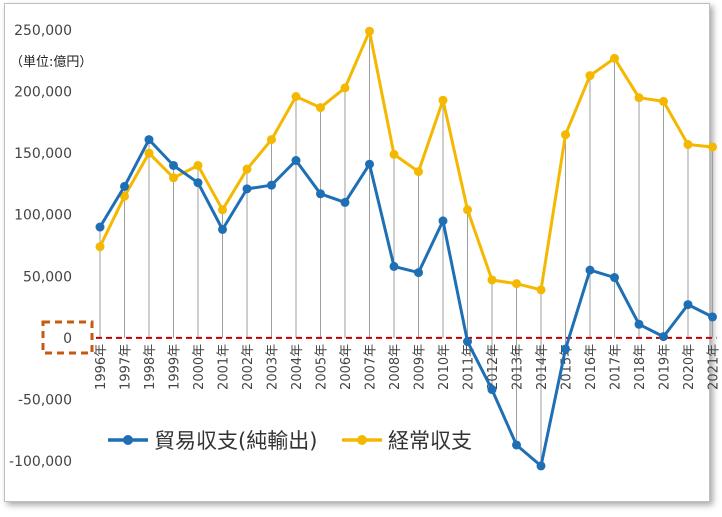  Describe the element at coordinates (322, 367) in the screenshot. I see `x-tick-label: 2005年` at that location.